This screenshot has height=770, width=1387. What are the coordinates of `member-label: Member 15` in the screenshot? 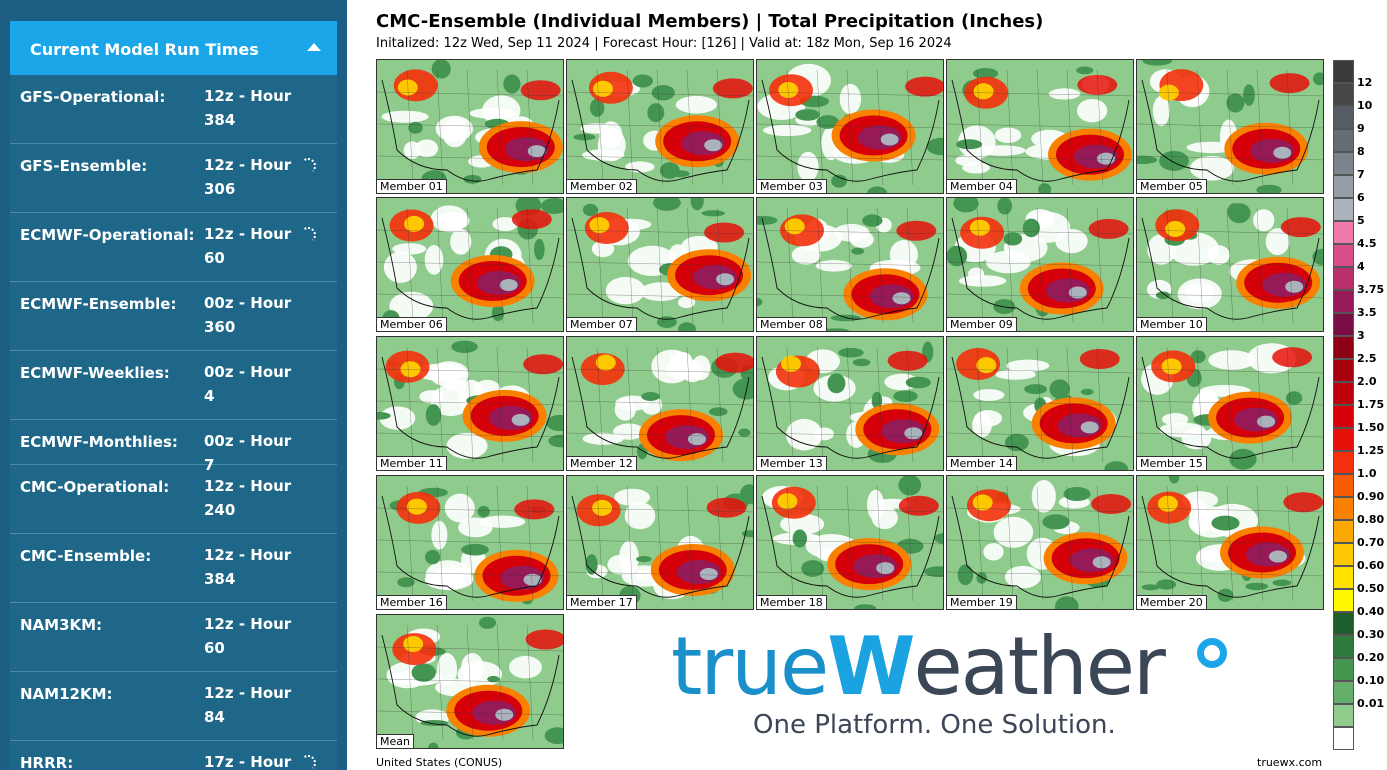 It's located at (1172, 463).